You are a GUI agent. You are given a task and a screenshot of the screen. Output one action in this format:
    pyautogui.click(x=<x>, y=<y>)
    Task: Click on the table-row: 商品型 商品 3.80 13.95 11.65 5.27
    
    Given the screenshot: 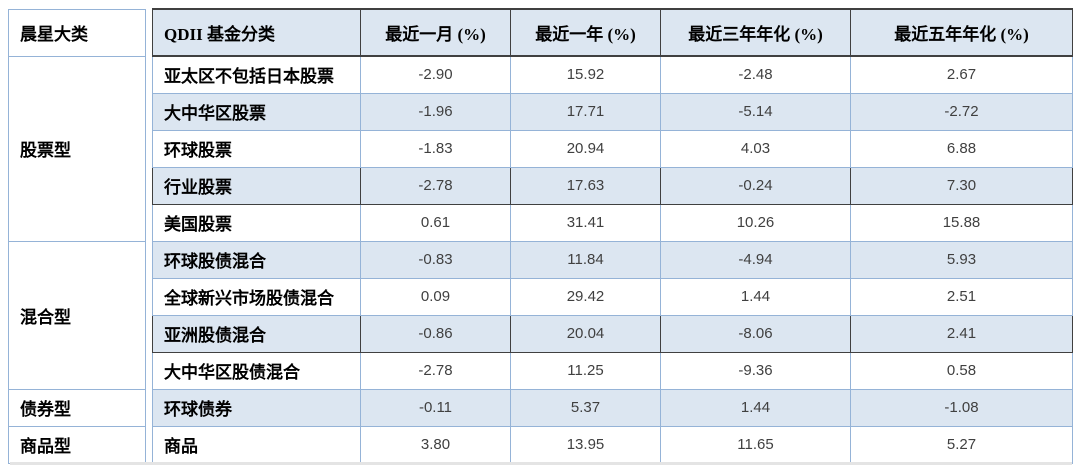 What is the action you would take?
    pyautogui.click(x=540, y=444)
    